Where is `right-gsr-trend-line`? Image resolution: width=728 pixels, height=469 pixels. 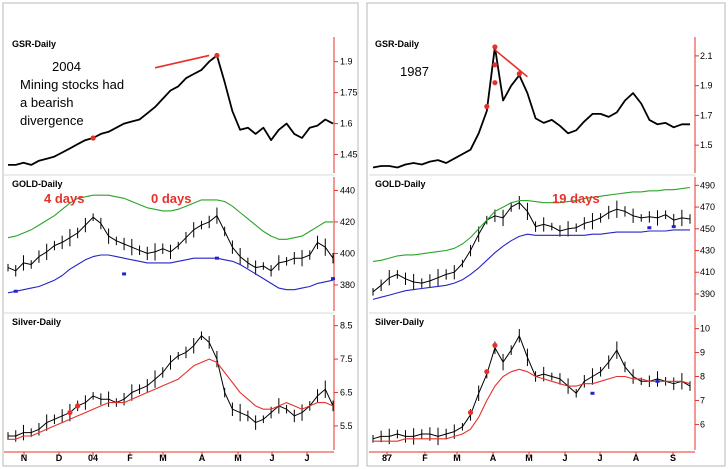 right-gsr-trend-line is located at coordinates (511, 63).